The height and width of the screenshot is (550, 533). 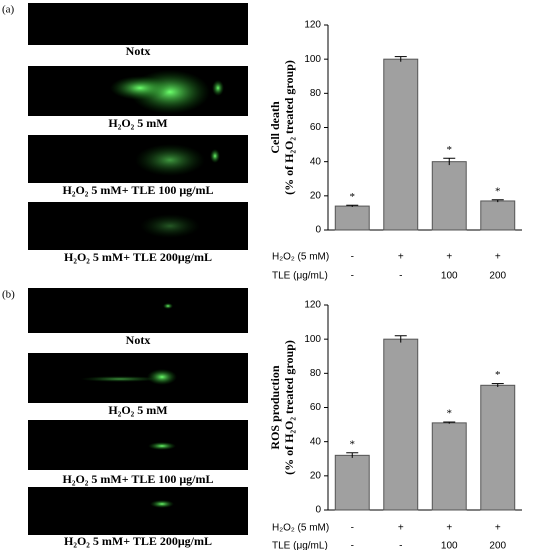 I want to click on panel-label: (b), so click(x=8, y=295).